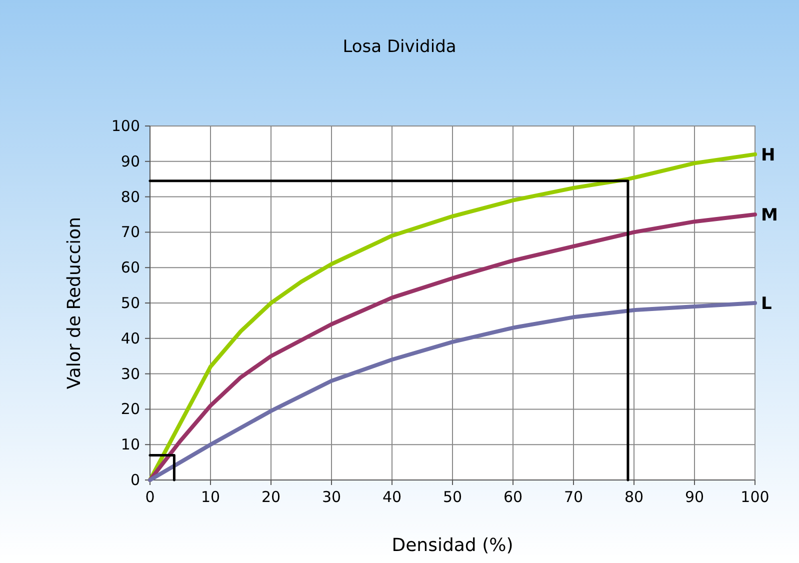  I want to click on x-tick-label: 80, so click(634, 497).